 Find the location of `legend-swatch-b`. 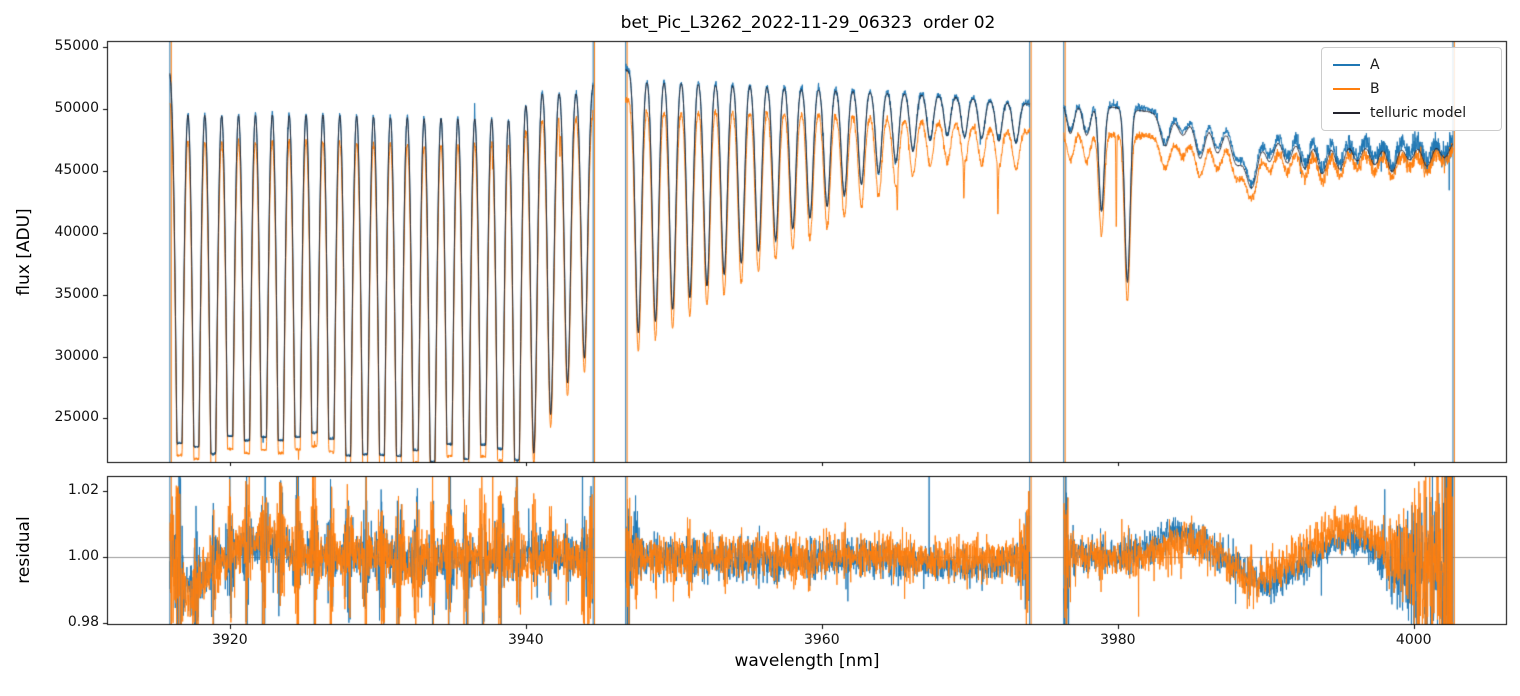

legend-swatch-b is located at coordinates (1346, 89).